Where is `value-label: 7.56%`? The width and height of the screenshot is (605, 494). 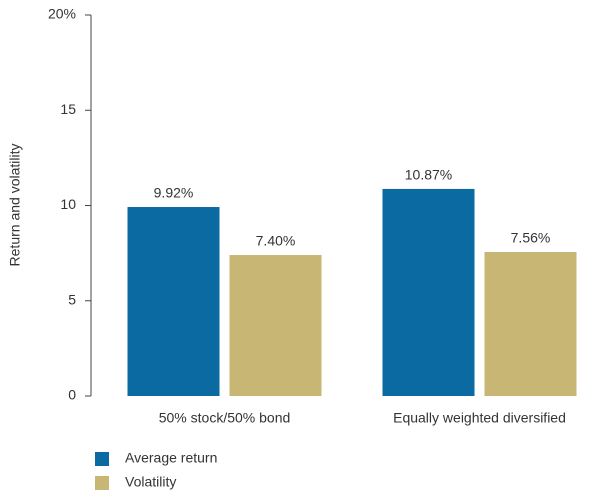 value-label: 7.56% is located at coordinates (531, 238).